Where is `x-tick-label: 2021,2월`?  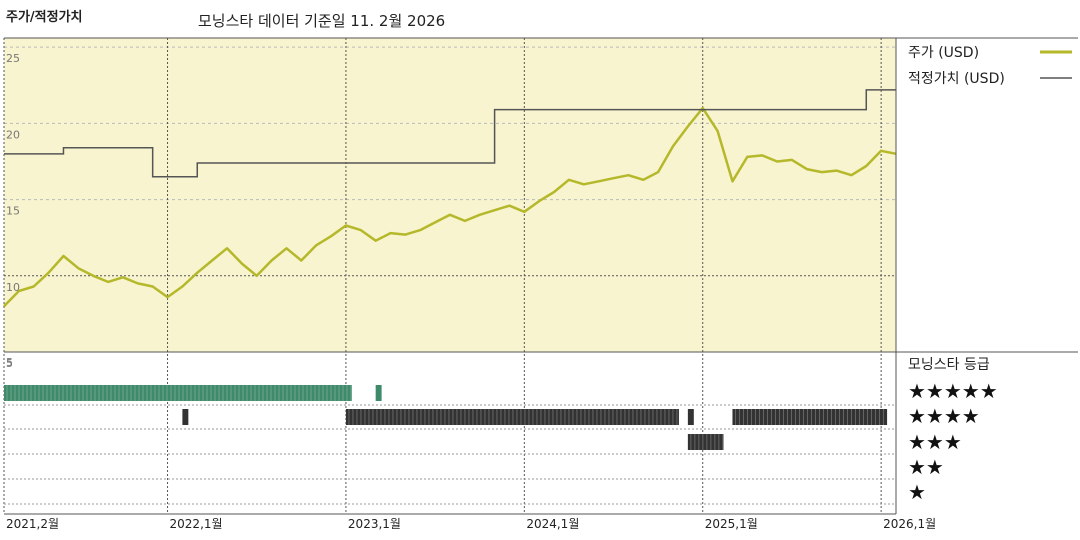
x-tick-label: 2021,2월 is located at coordinates (32, 524).